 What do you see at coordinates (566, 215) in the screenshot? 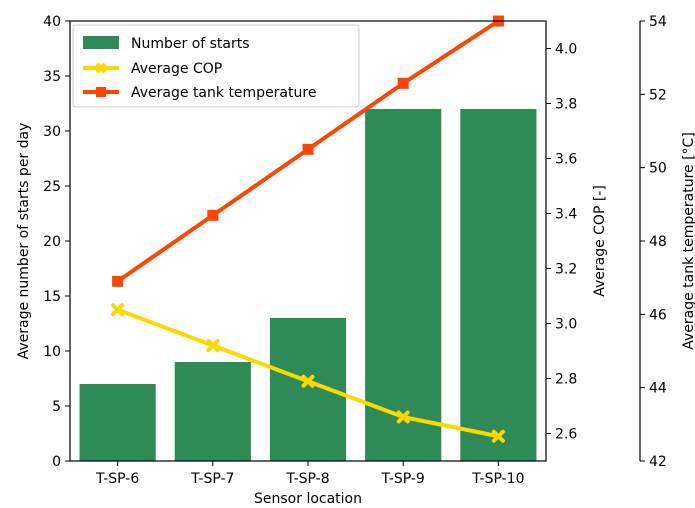
I see `right-tick-label-3.4: 3.4` at bounding box center [566, 215].